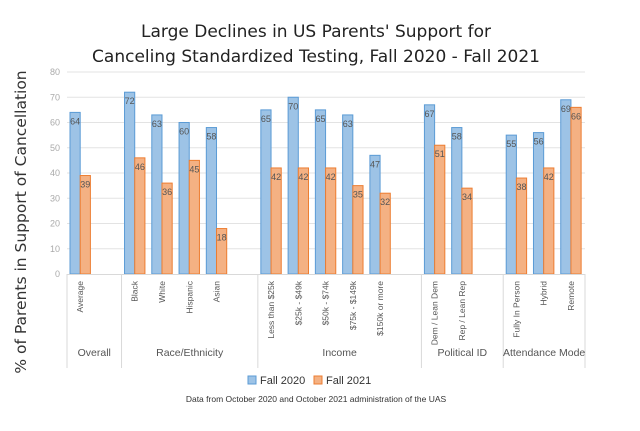 The height and width of the screenshot is (431, 640). What do you see at coordinates (271, 309) in the screenshot?
I see `category-label: Less than $25k` at bounding box center [271, 309].